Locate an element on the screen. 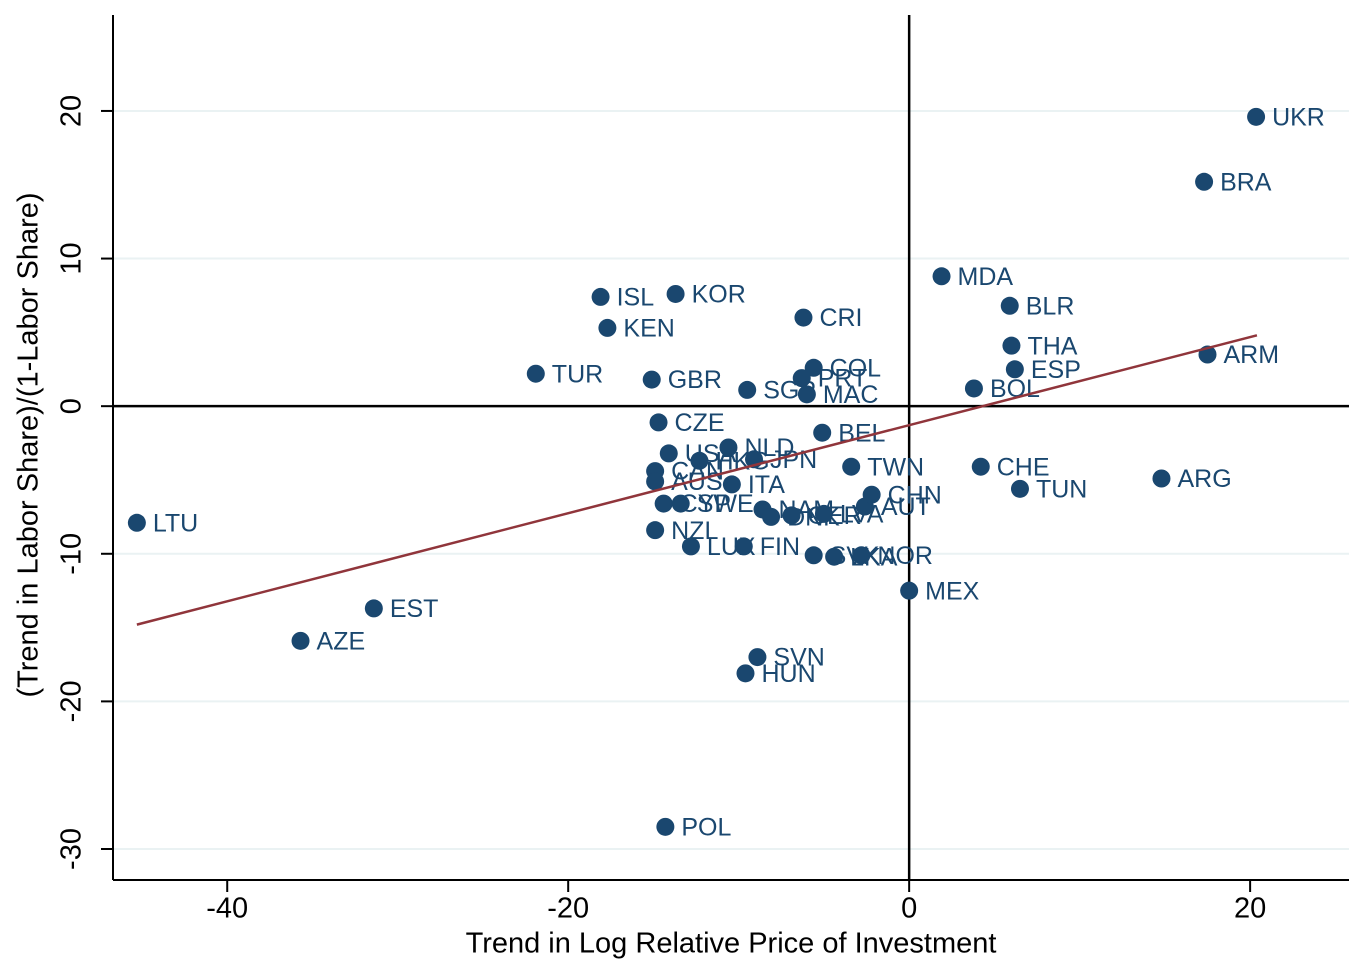  point-label: SVN is located at coordinates (798, 658).